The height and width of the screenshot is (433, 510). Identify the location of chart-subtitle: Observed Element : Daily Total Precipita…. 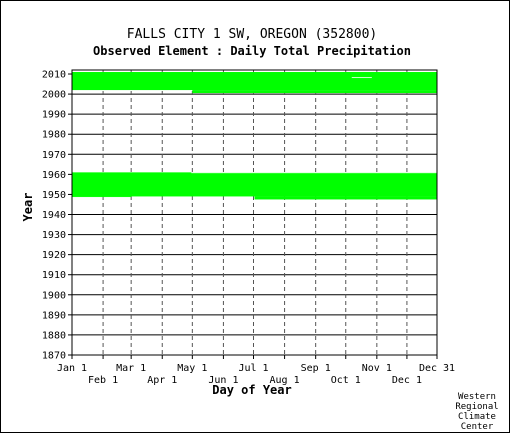
(252, 51).